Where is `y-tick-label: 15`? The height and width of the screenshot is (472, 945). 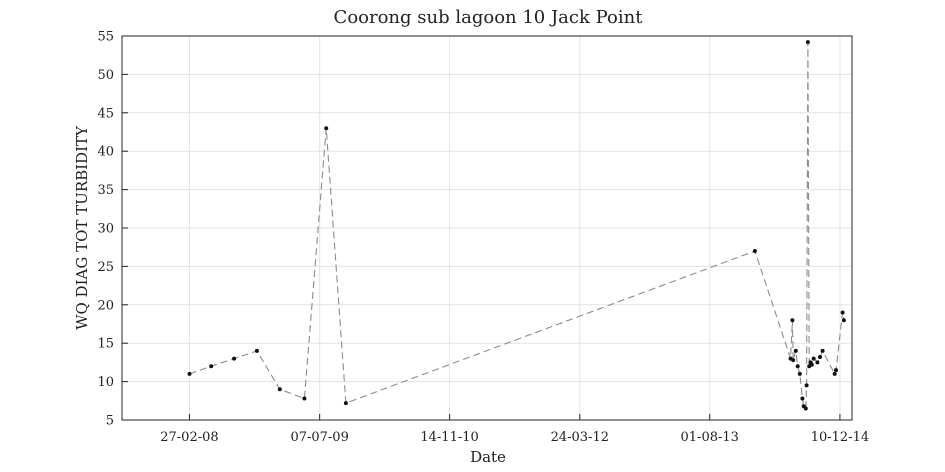 y-tick-label: 15 is located at coordinates (105, 344).